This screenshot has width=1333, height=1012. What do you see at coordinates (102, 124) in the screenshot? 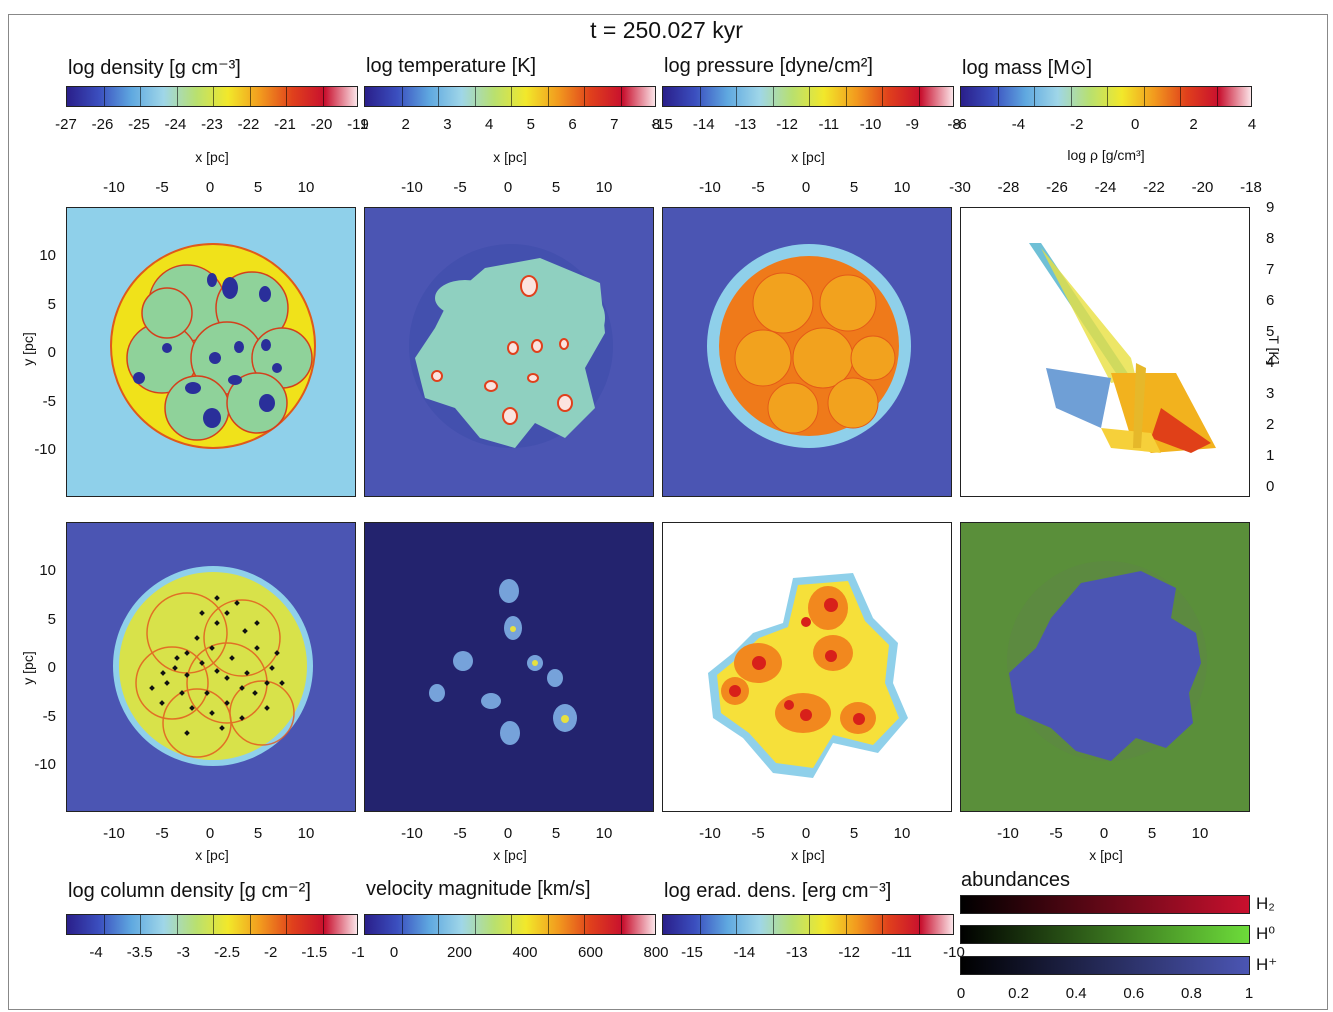
I see `colorbar-tick: -26` at bounding box center [102, 124].